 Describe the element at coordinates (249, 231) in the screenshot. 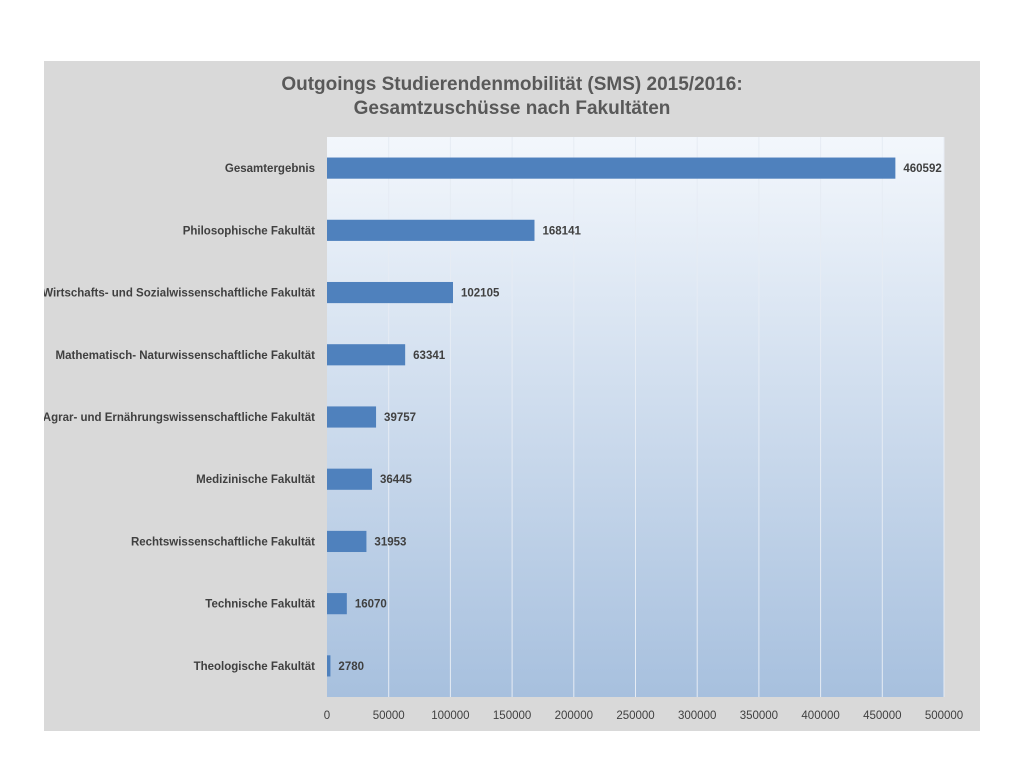

I see `category-label: Philosophische Fakultät` at that location.